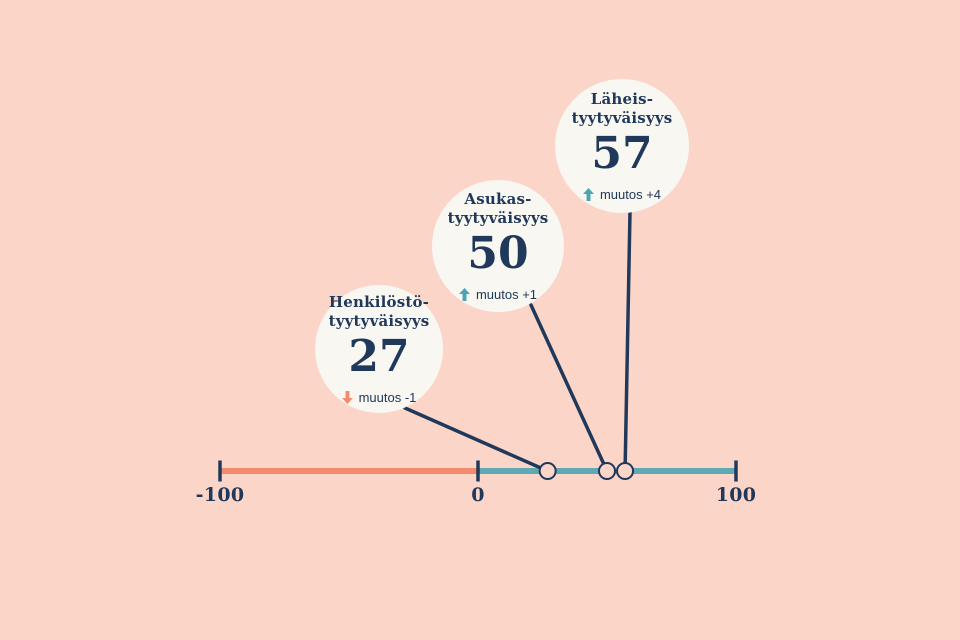  Describe the element at coordinates (347, 397) in the screenshot. I see `arrow-down-icon` at that location.